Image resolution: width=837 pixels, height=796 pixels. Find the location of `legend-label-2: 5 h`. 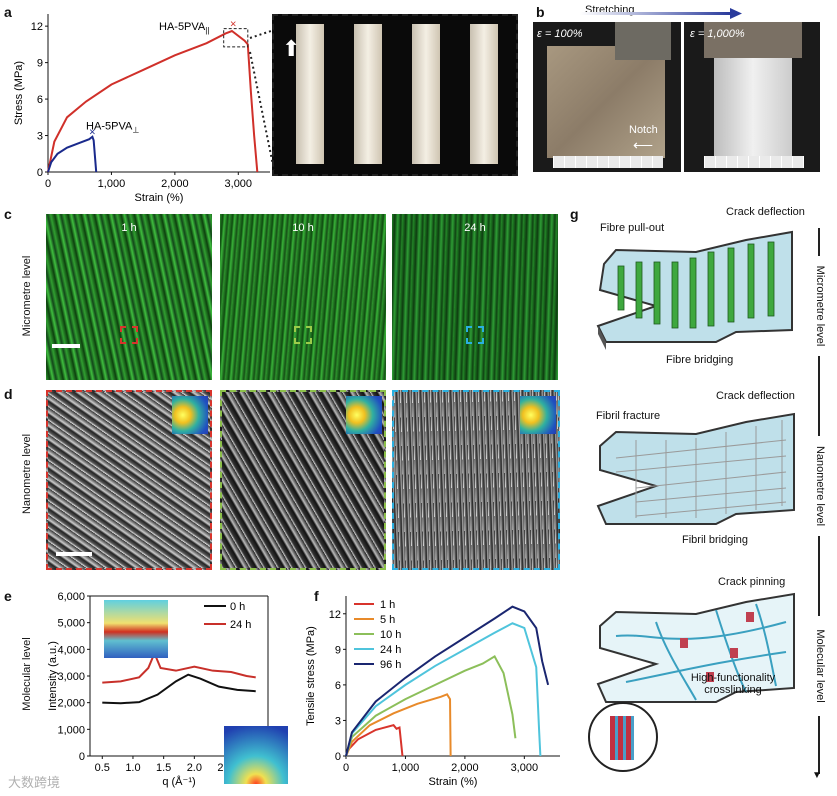

legend-label-2: 5 h is located at coordinates (387, 620).